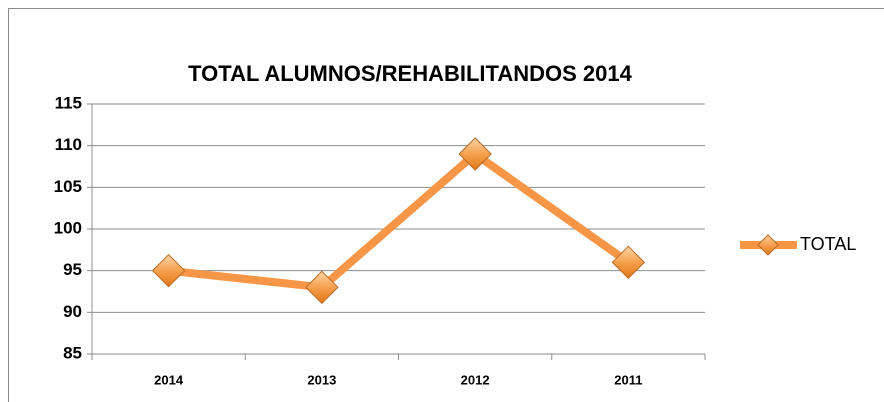 The height and width of the screenshot is (402, 884). I want to click on chart-title: TOTAL ALUMNOS/REHABILITANDOS 2014, so click(410, 73).